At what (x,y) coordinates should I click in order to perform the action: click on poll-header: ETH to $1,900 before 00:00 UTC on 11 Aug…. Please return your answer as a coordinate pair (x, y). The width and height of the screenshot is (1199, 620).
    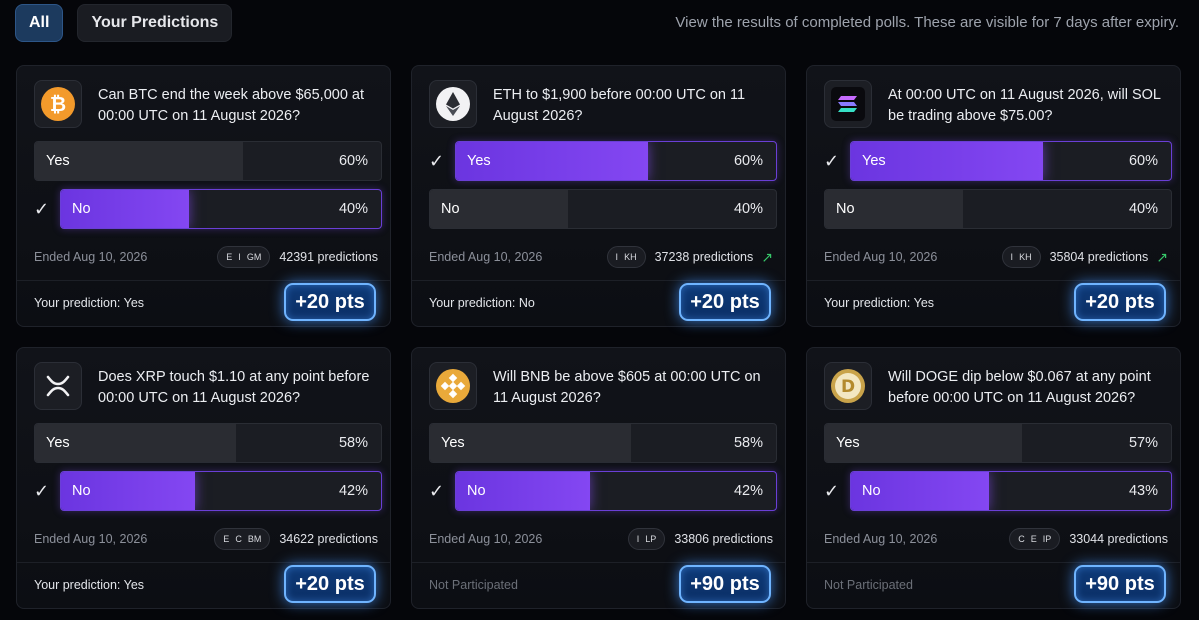
    Looking at the image, I should click on (600, 104).